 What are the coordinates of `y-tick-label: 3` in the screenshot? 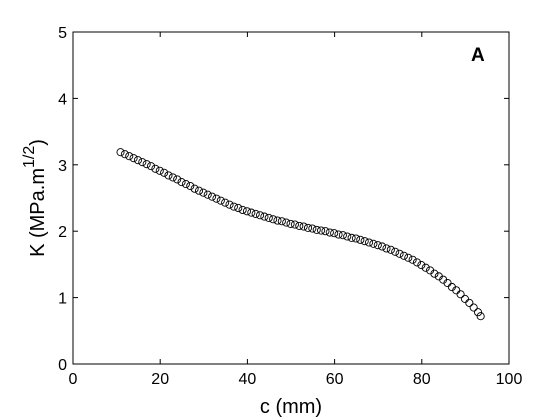 It's located at (62, 166).